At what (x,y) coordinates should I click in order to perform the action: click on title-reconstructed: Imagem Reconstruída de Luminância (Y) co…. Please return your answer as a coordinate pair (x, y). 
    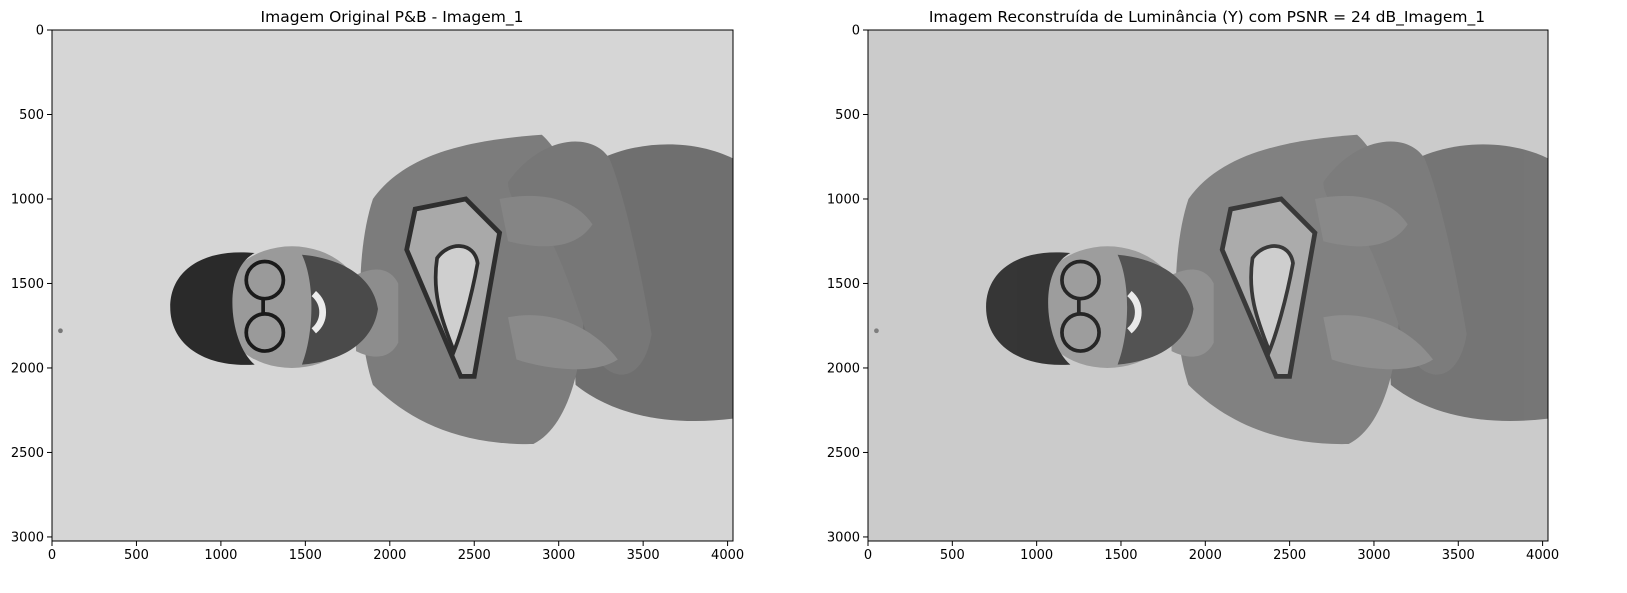
    Looking at the image, I should click on (1207, 17).